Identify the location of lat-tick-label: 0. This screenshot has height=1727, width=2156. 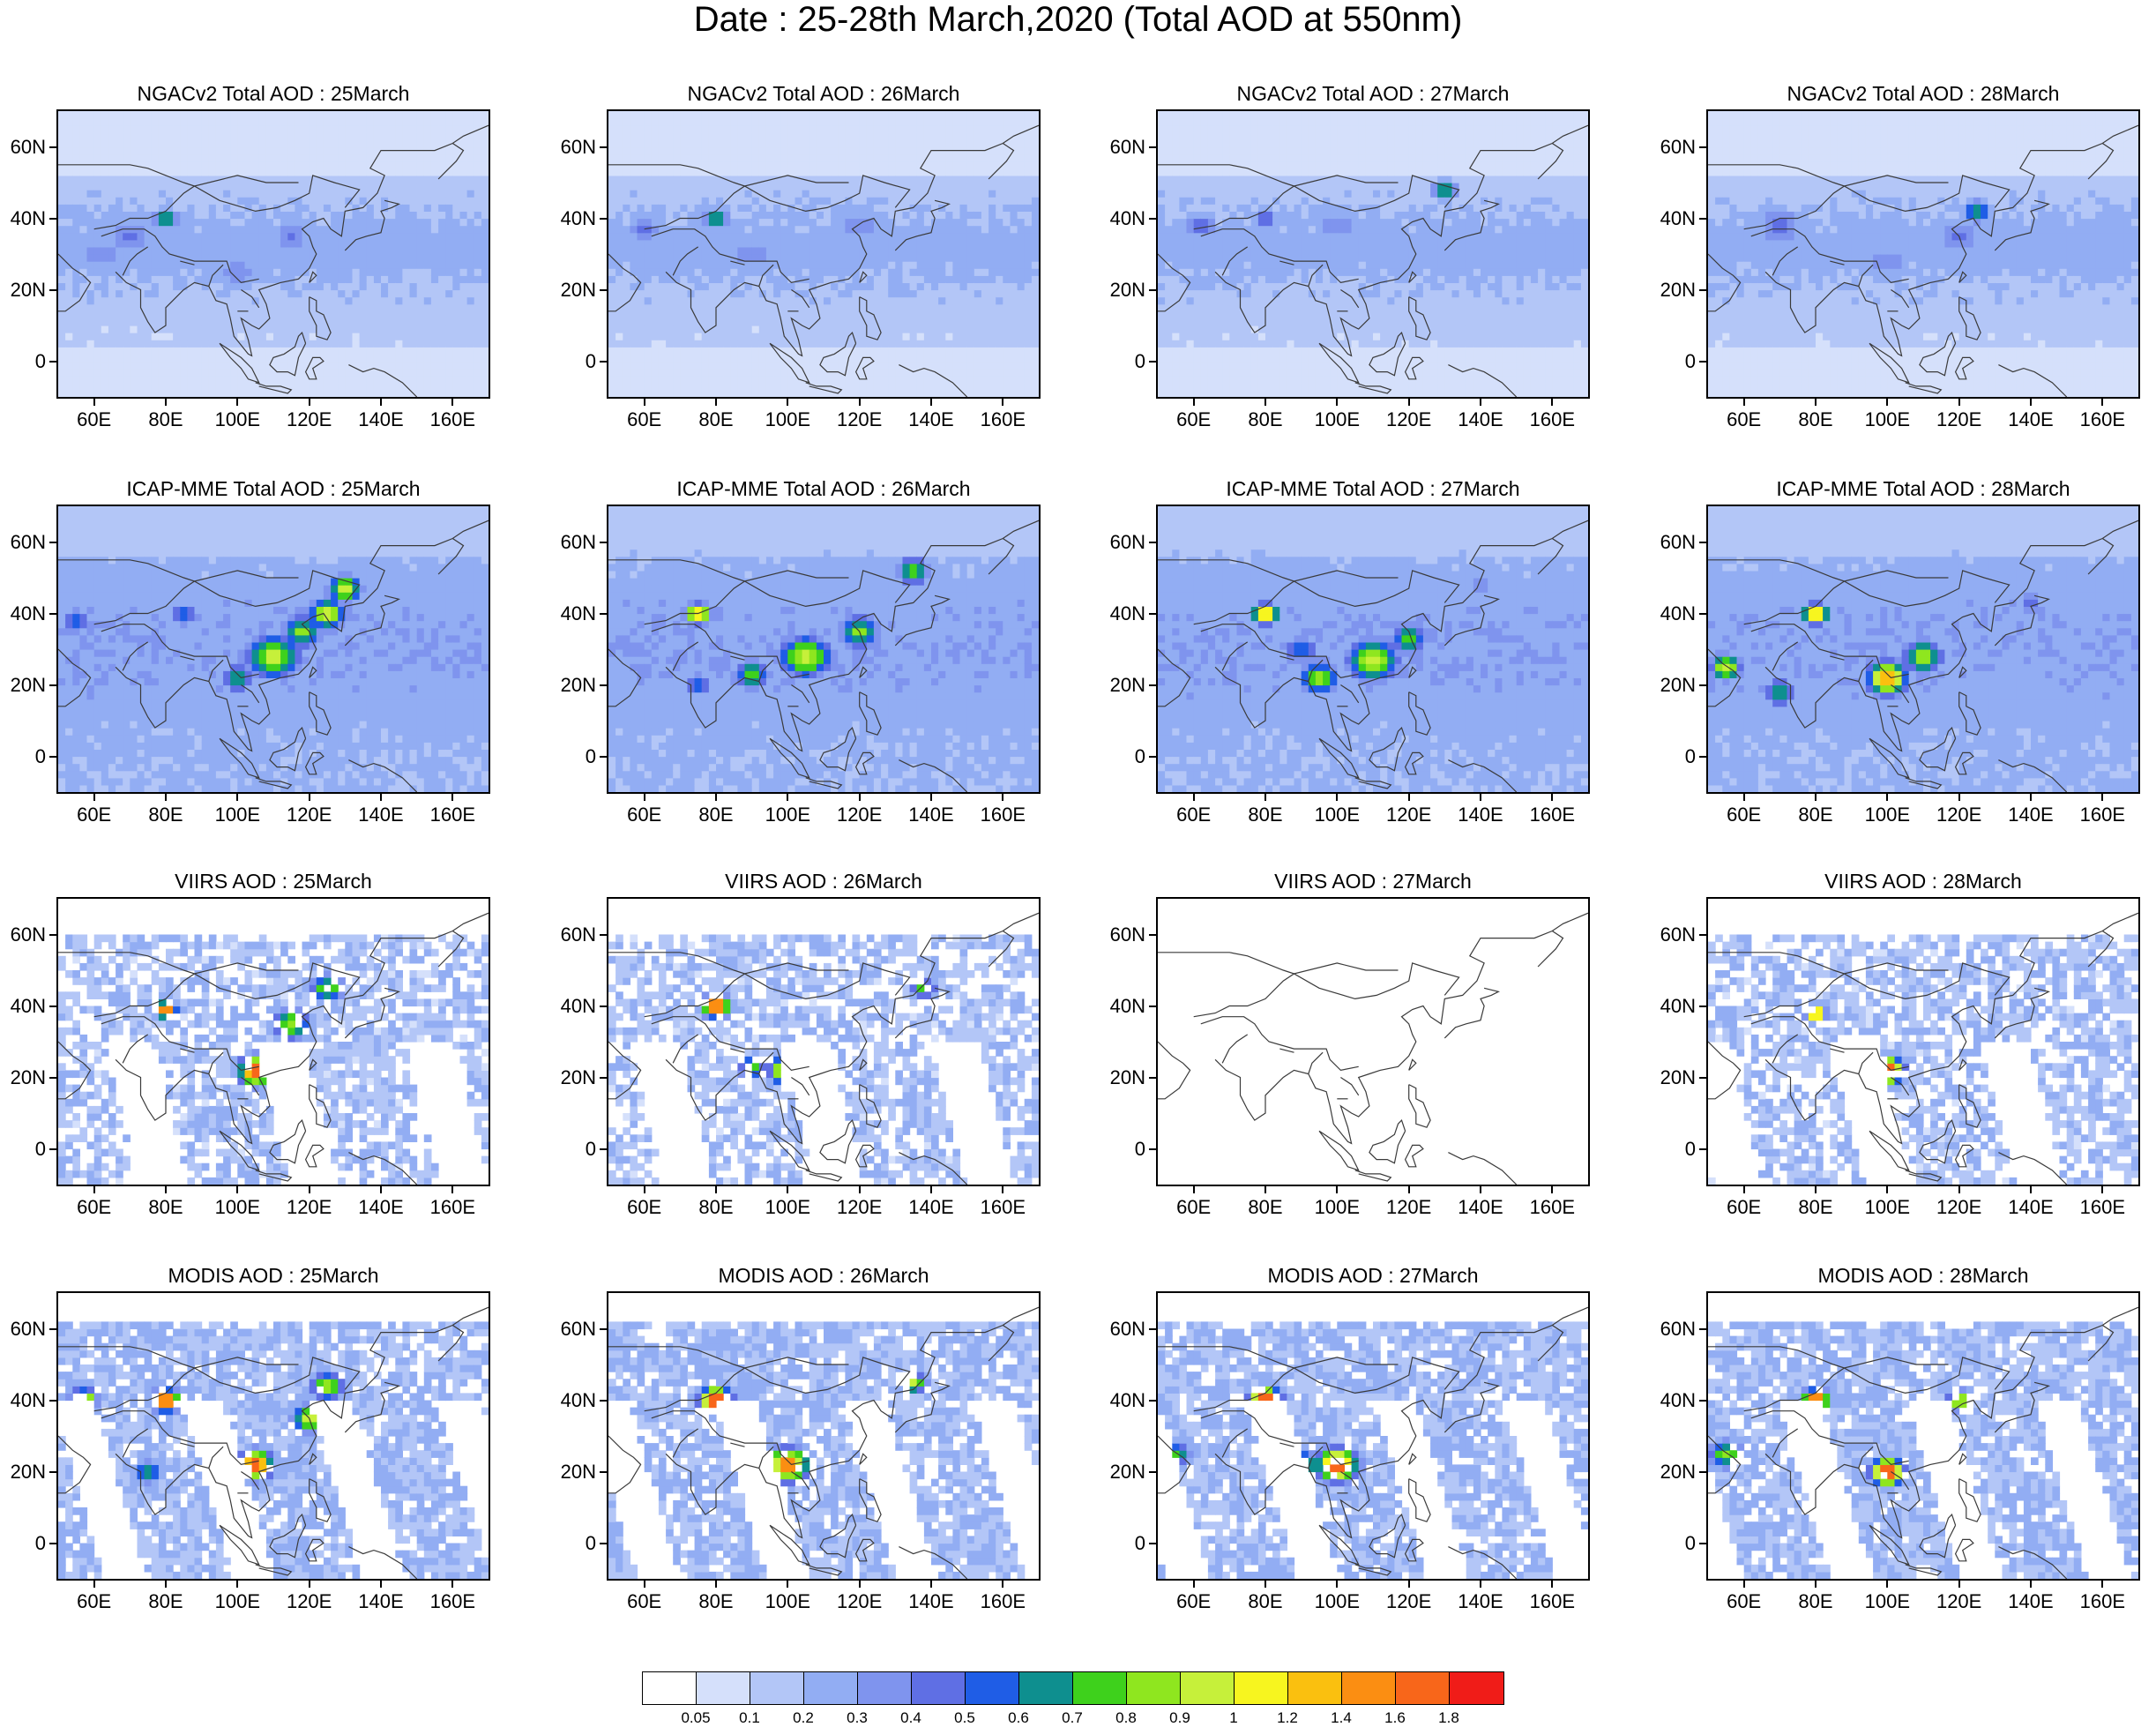
(23, 361).